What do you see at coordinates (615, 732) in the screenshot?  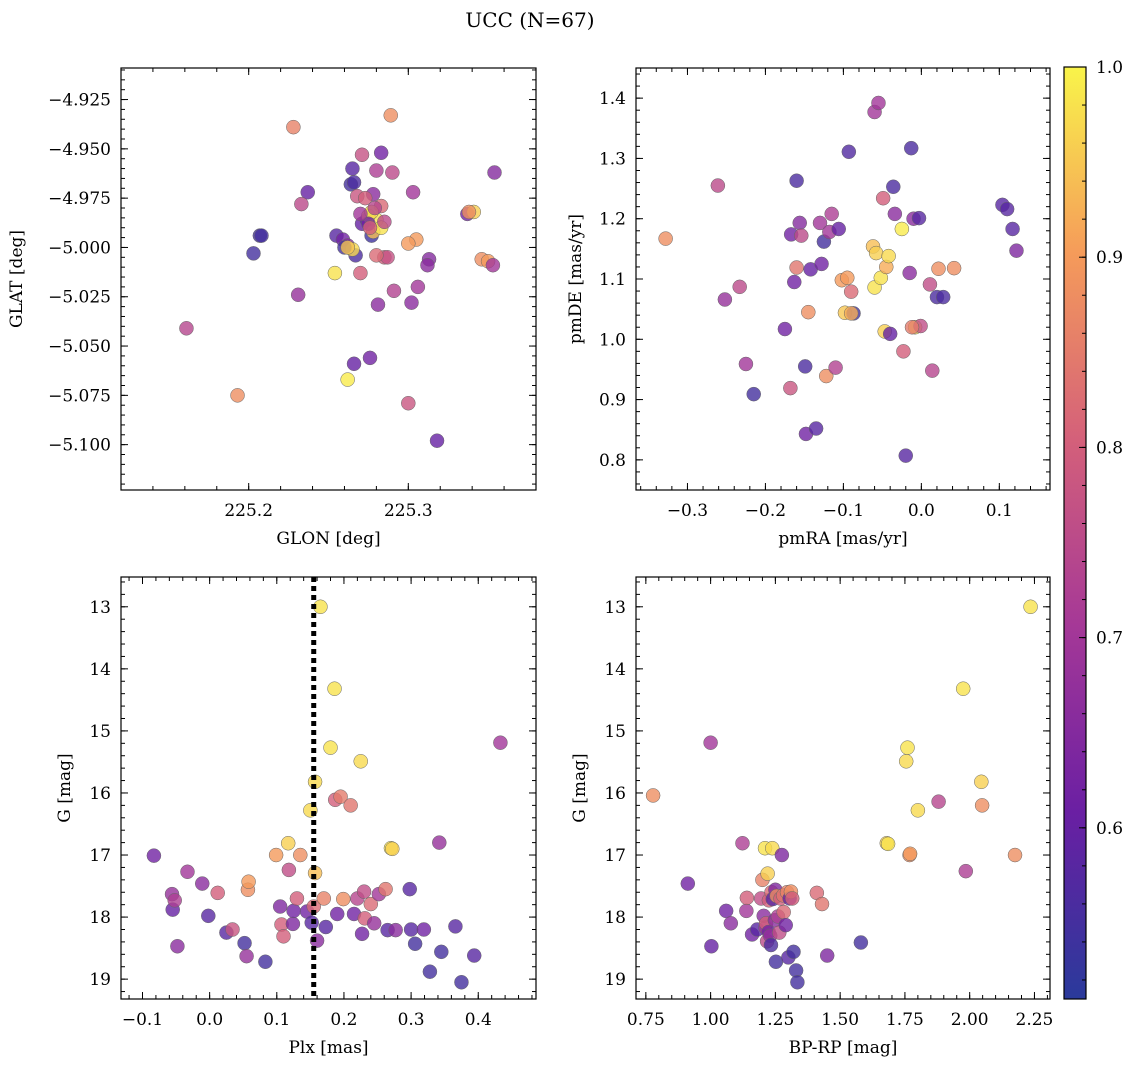 I see `y-tick-label: 15` at bounding box center [615, 732].